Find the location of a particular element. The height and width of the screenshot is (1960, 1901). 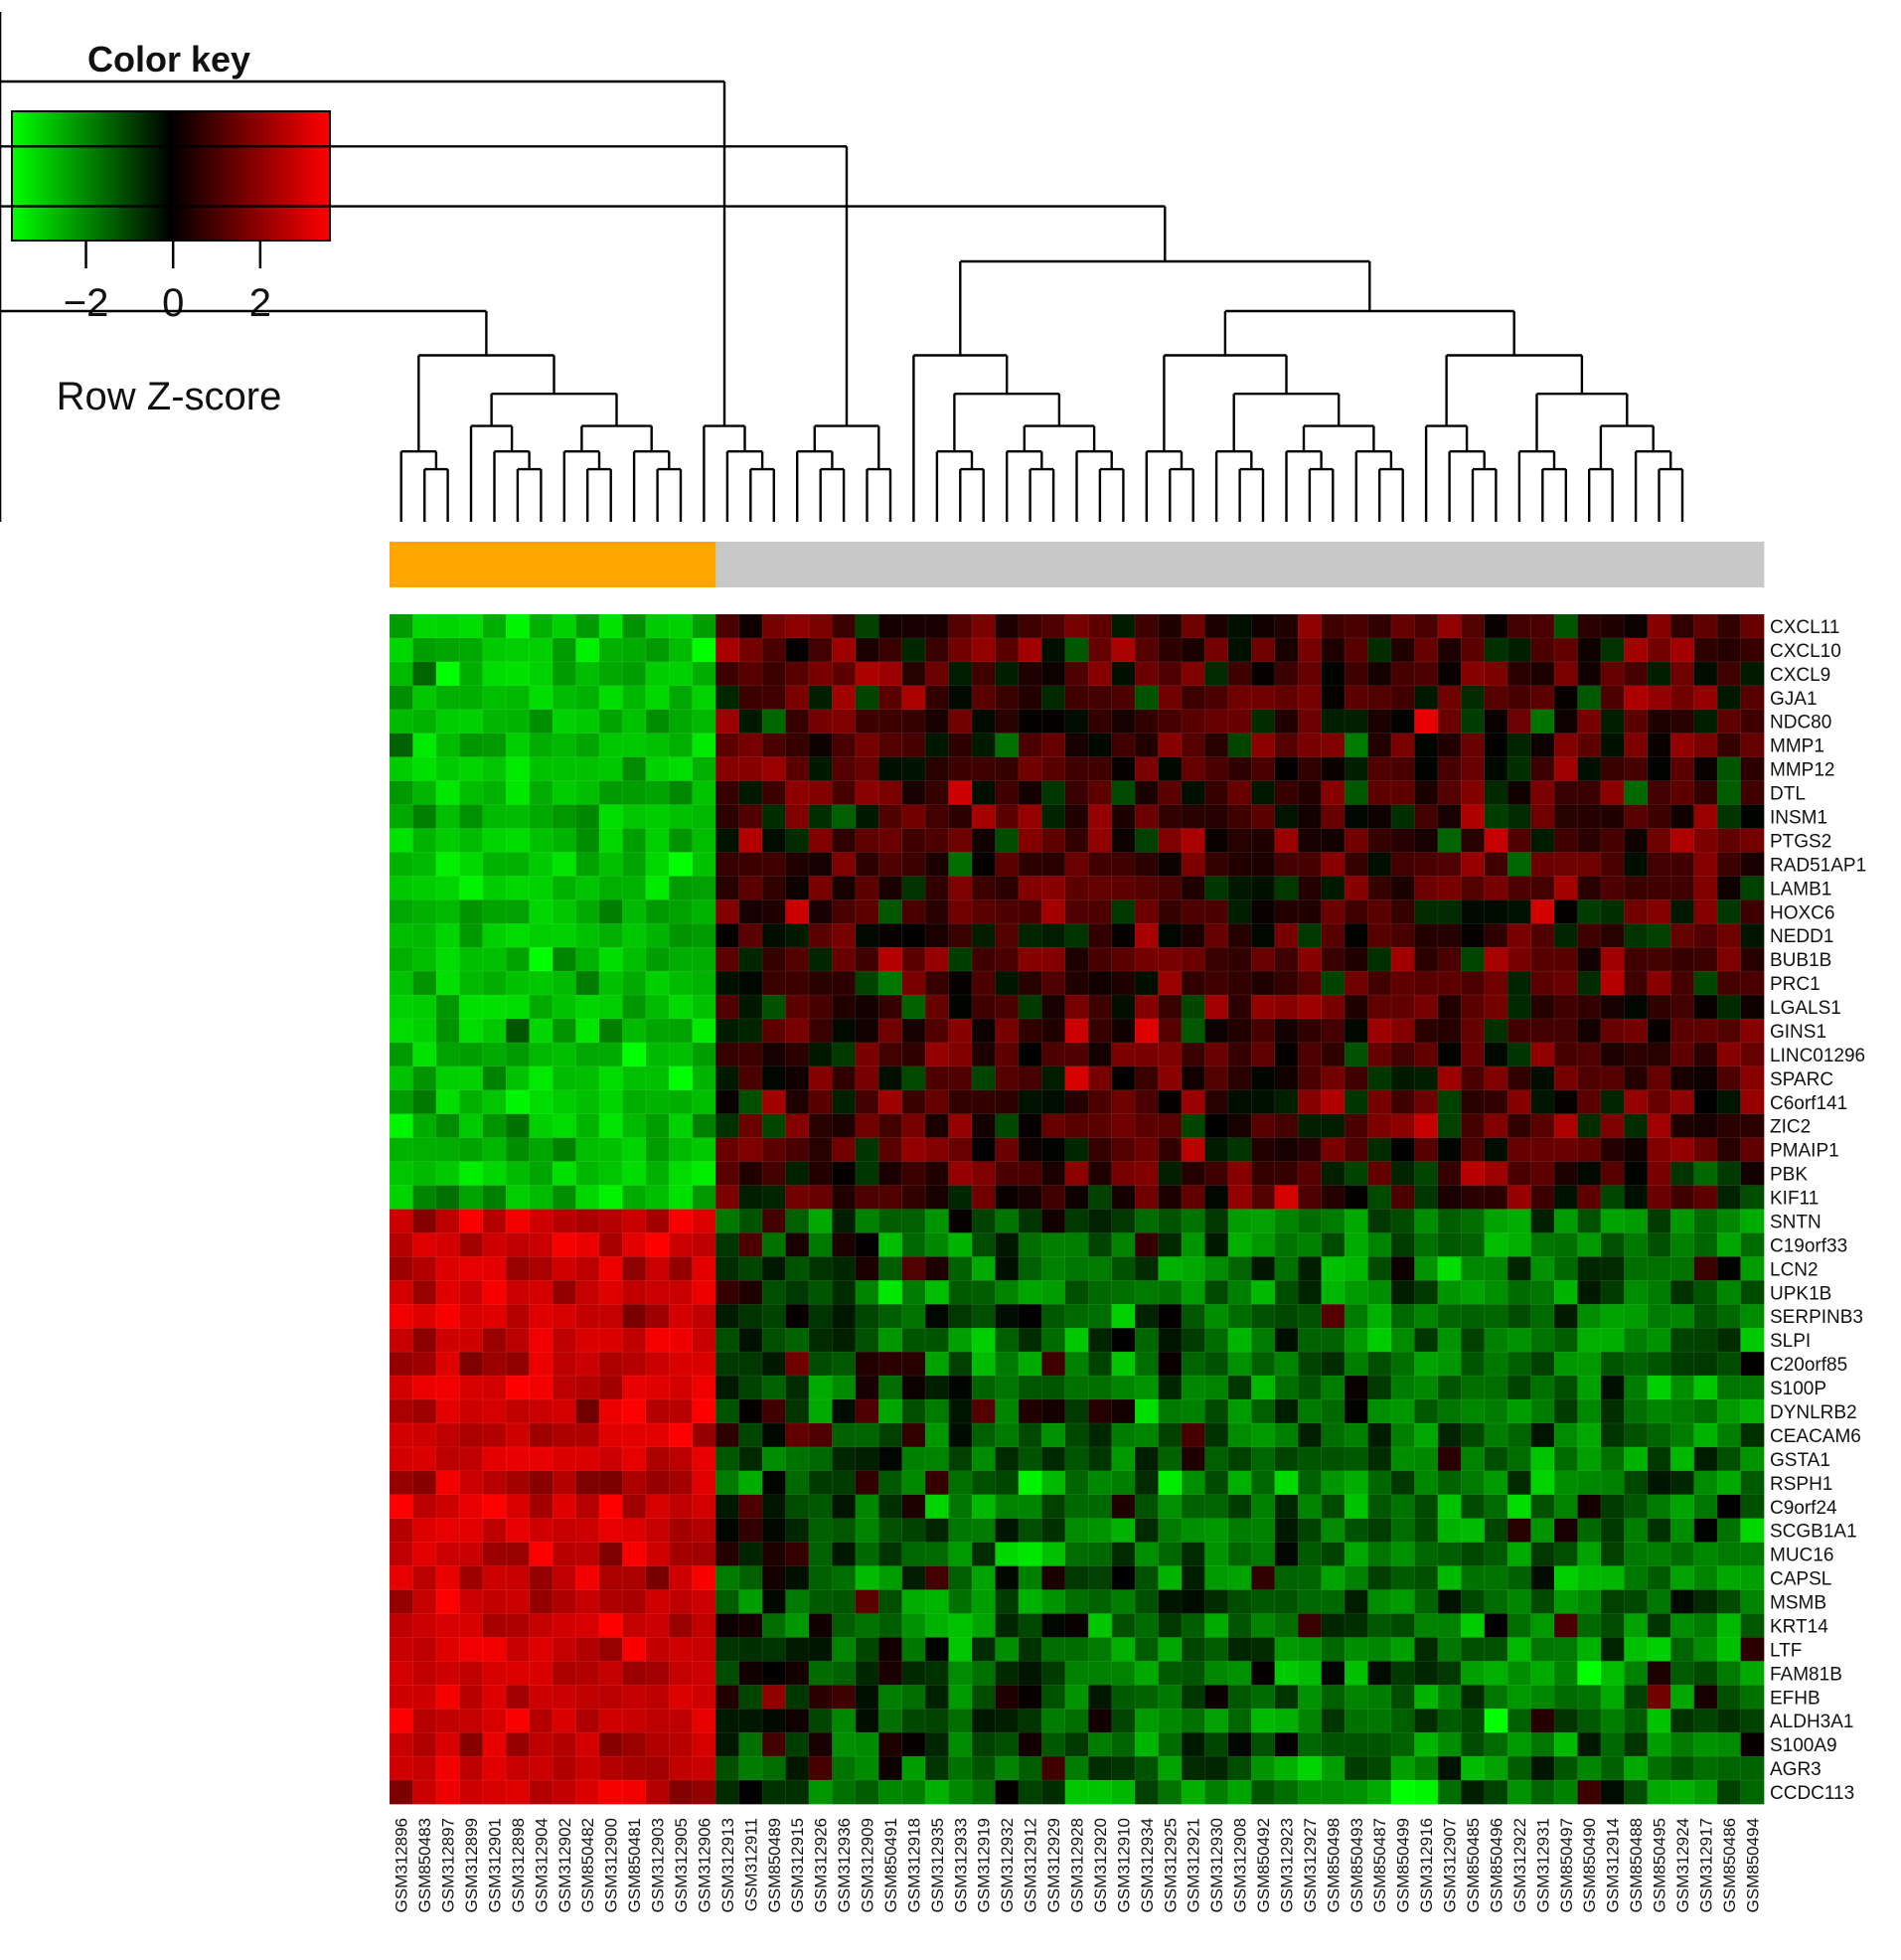

sample-label: GSM312924 is located at coordinates (1683, 1865).